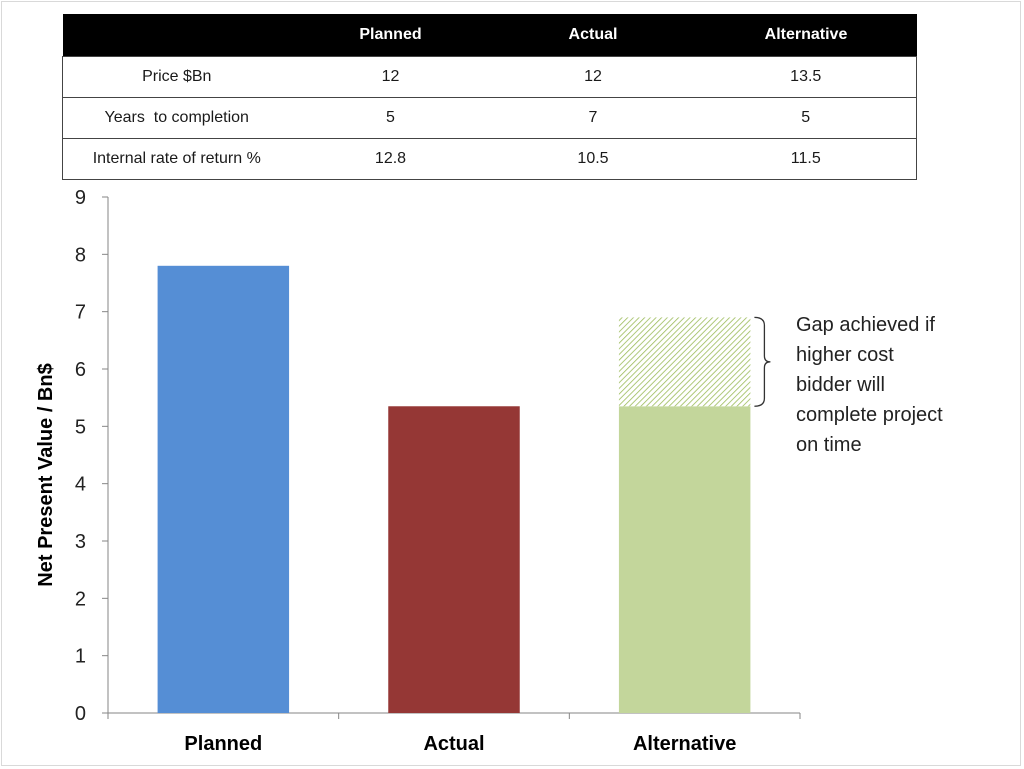 This screenshot has width=1024, height=769. Describe the element at coordinates (762, 361) in the screenshot. I see `gap-brace` at that location.